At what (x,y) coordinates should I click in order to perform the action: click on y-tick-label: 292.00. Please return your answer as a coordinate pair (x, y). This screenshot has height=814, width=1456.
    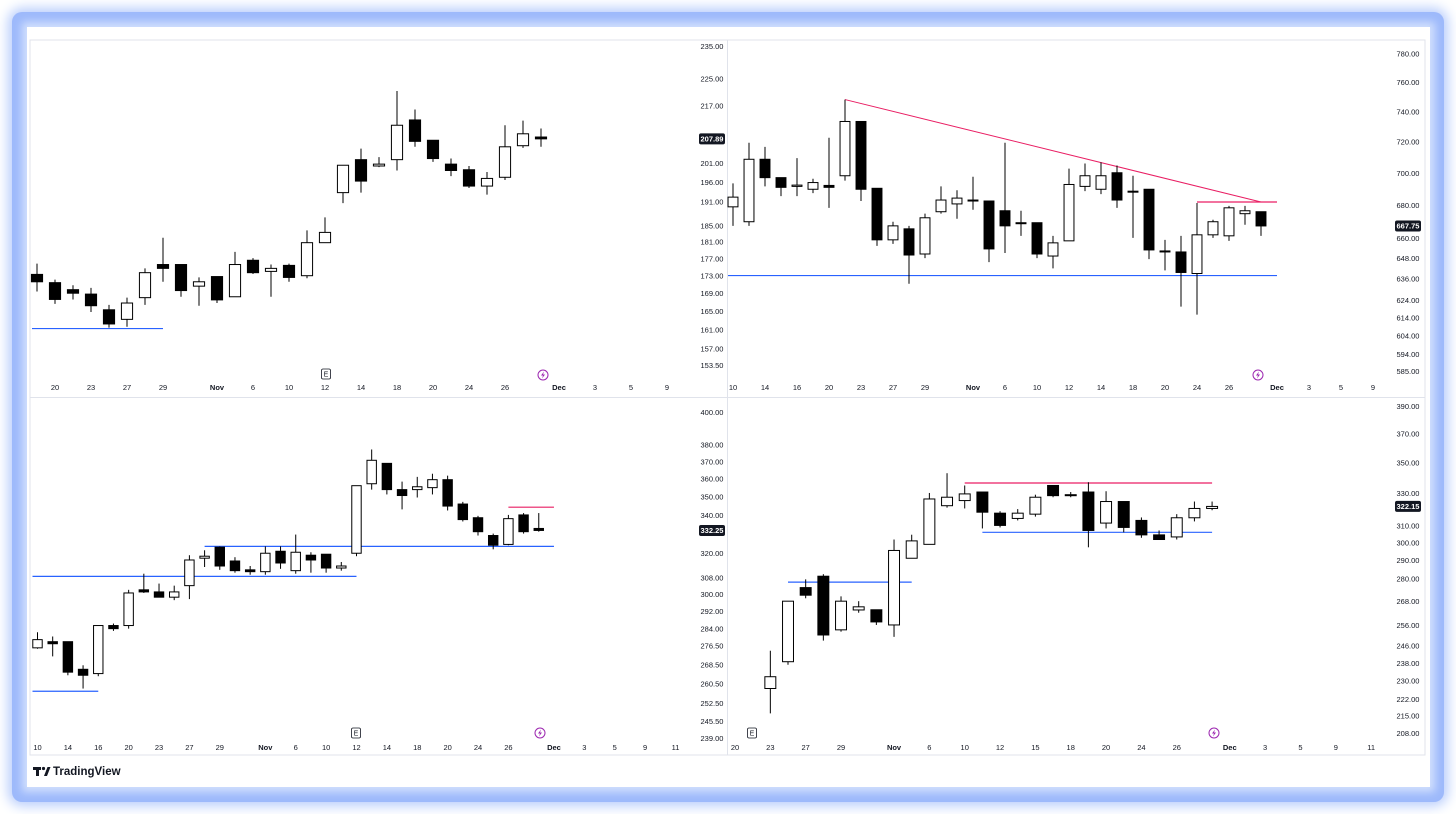
    Looking at the image, I should click on (712, 611).